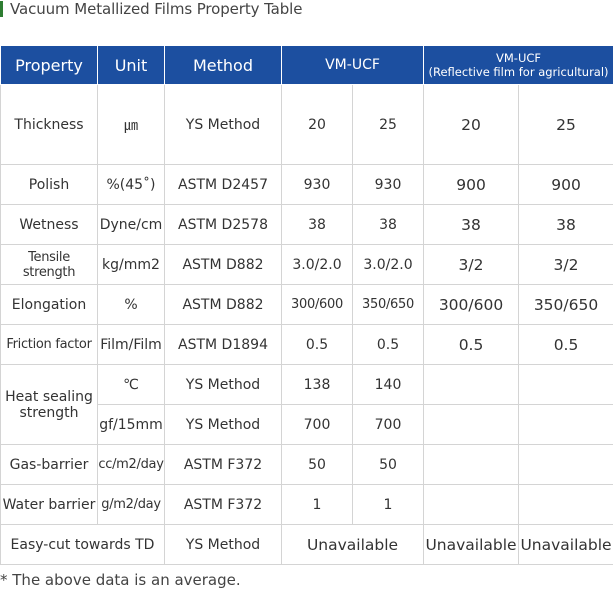 The image size is (613, 590). Describe the element at coordinates (518, 72) in the screenshot. I see `header-group2-desc: (Reflective film for agricultural)` at that location.